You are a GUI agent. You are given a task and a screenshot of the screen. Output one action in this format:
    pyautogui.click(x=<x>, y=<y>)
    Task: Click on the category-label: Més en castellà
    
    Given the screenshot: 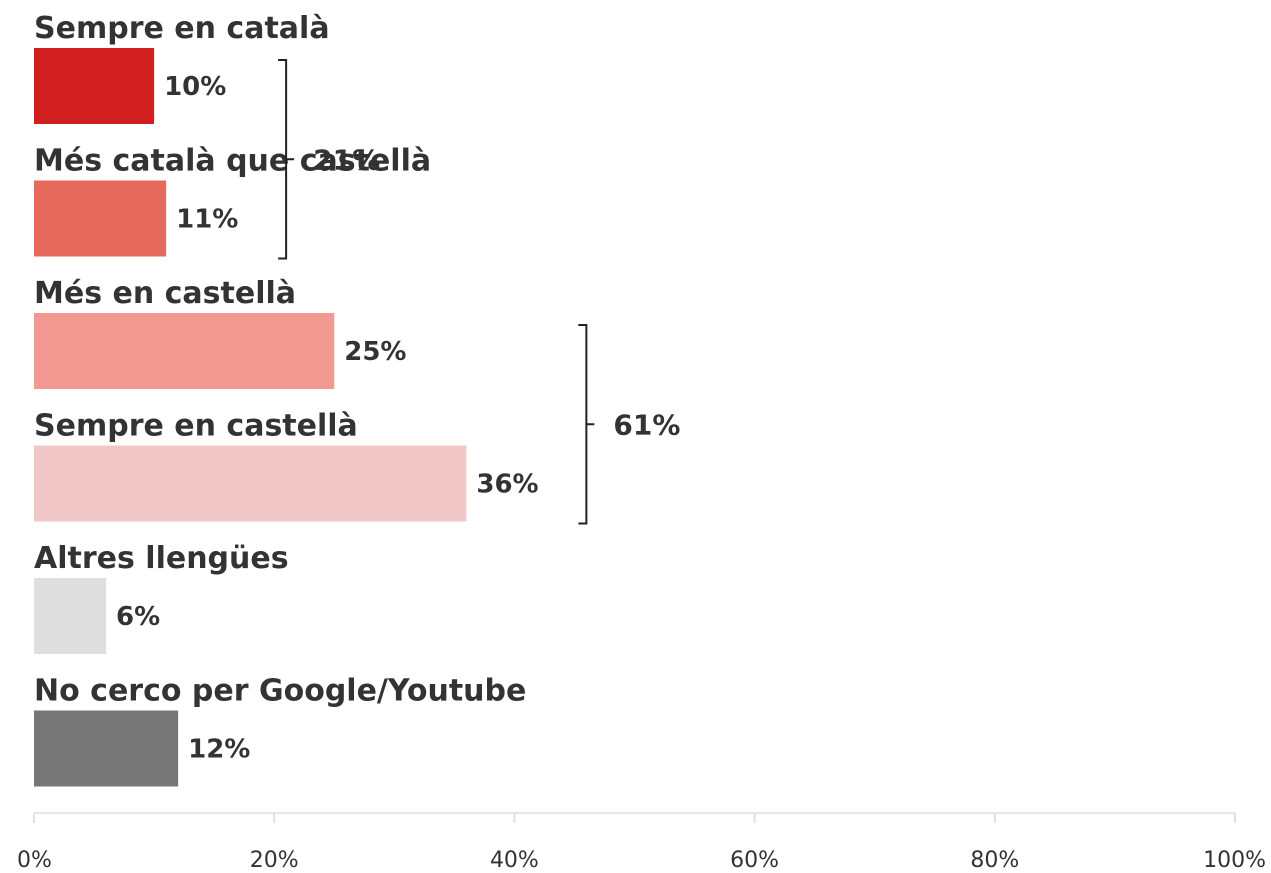 What is the action you would take?
    pyautogui.click(x=165, y=293)
    